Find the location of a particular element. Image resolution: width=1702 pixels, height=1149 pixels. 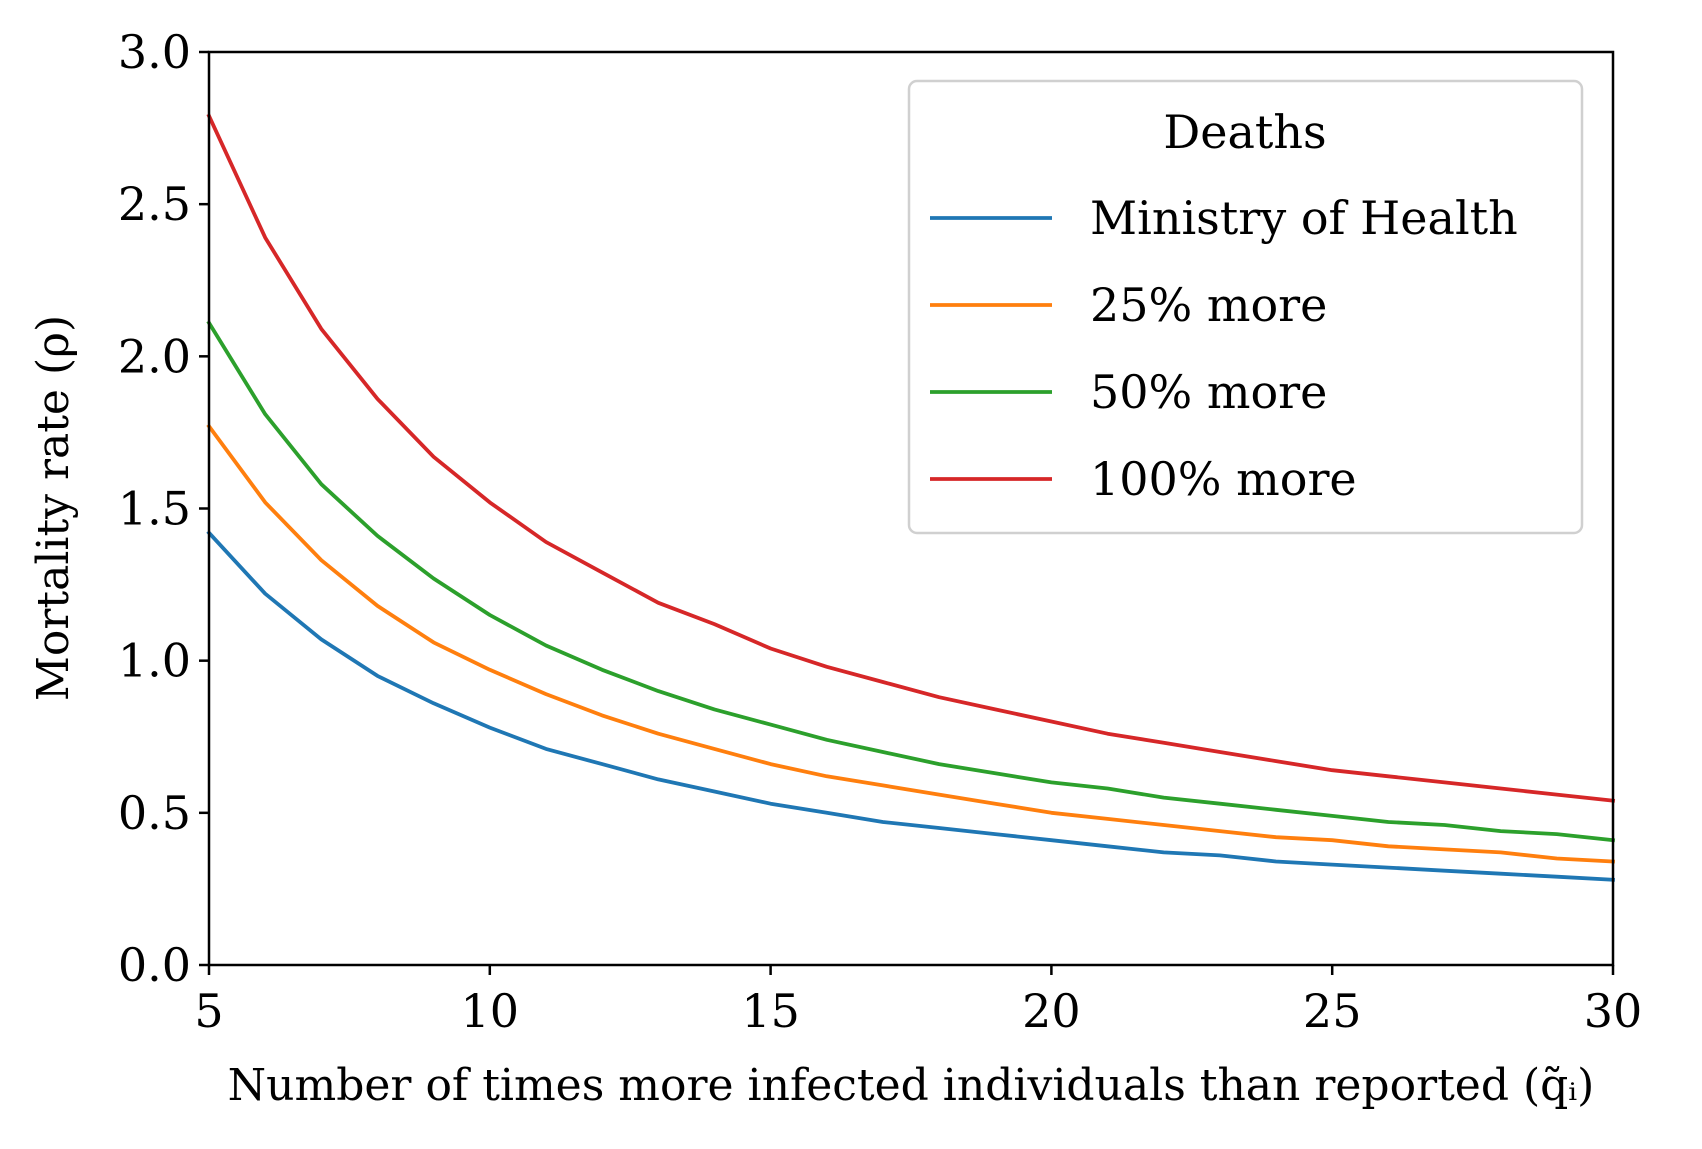

y-axis-label: Mortality rate (ρ) is located at coordinates (53, 508).